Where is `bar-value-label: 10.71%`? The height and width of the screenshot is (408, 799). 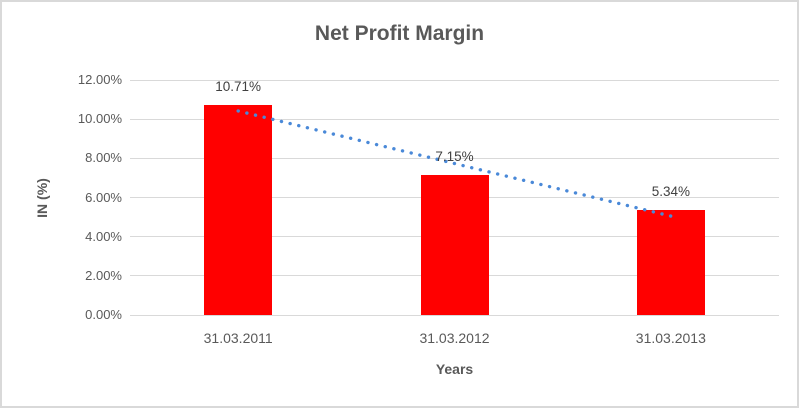 bar-value-label: 10.71% is located at coordinates (238, 87).